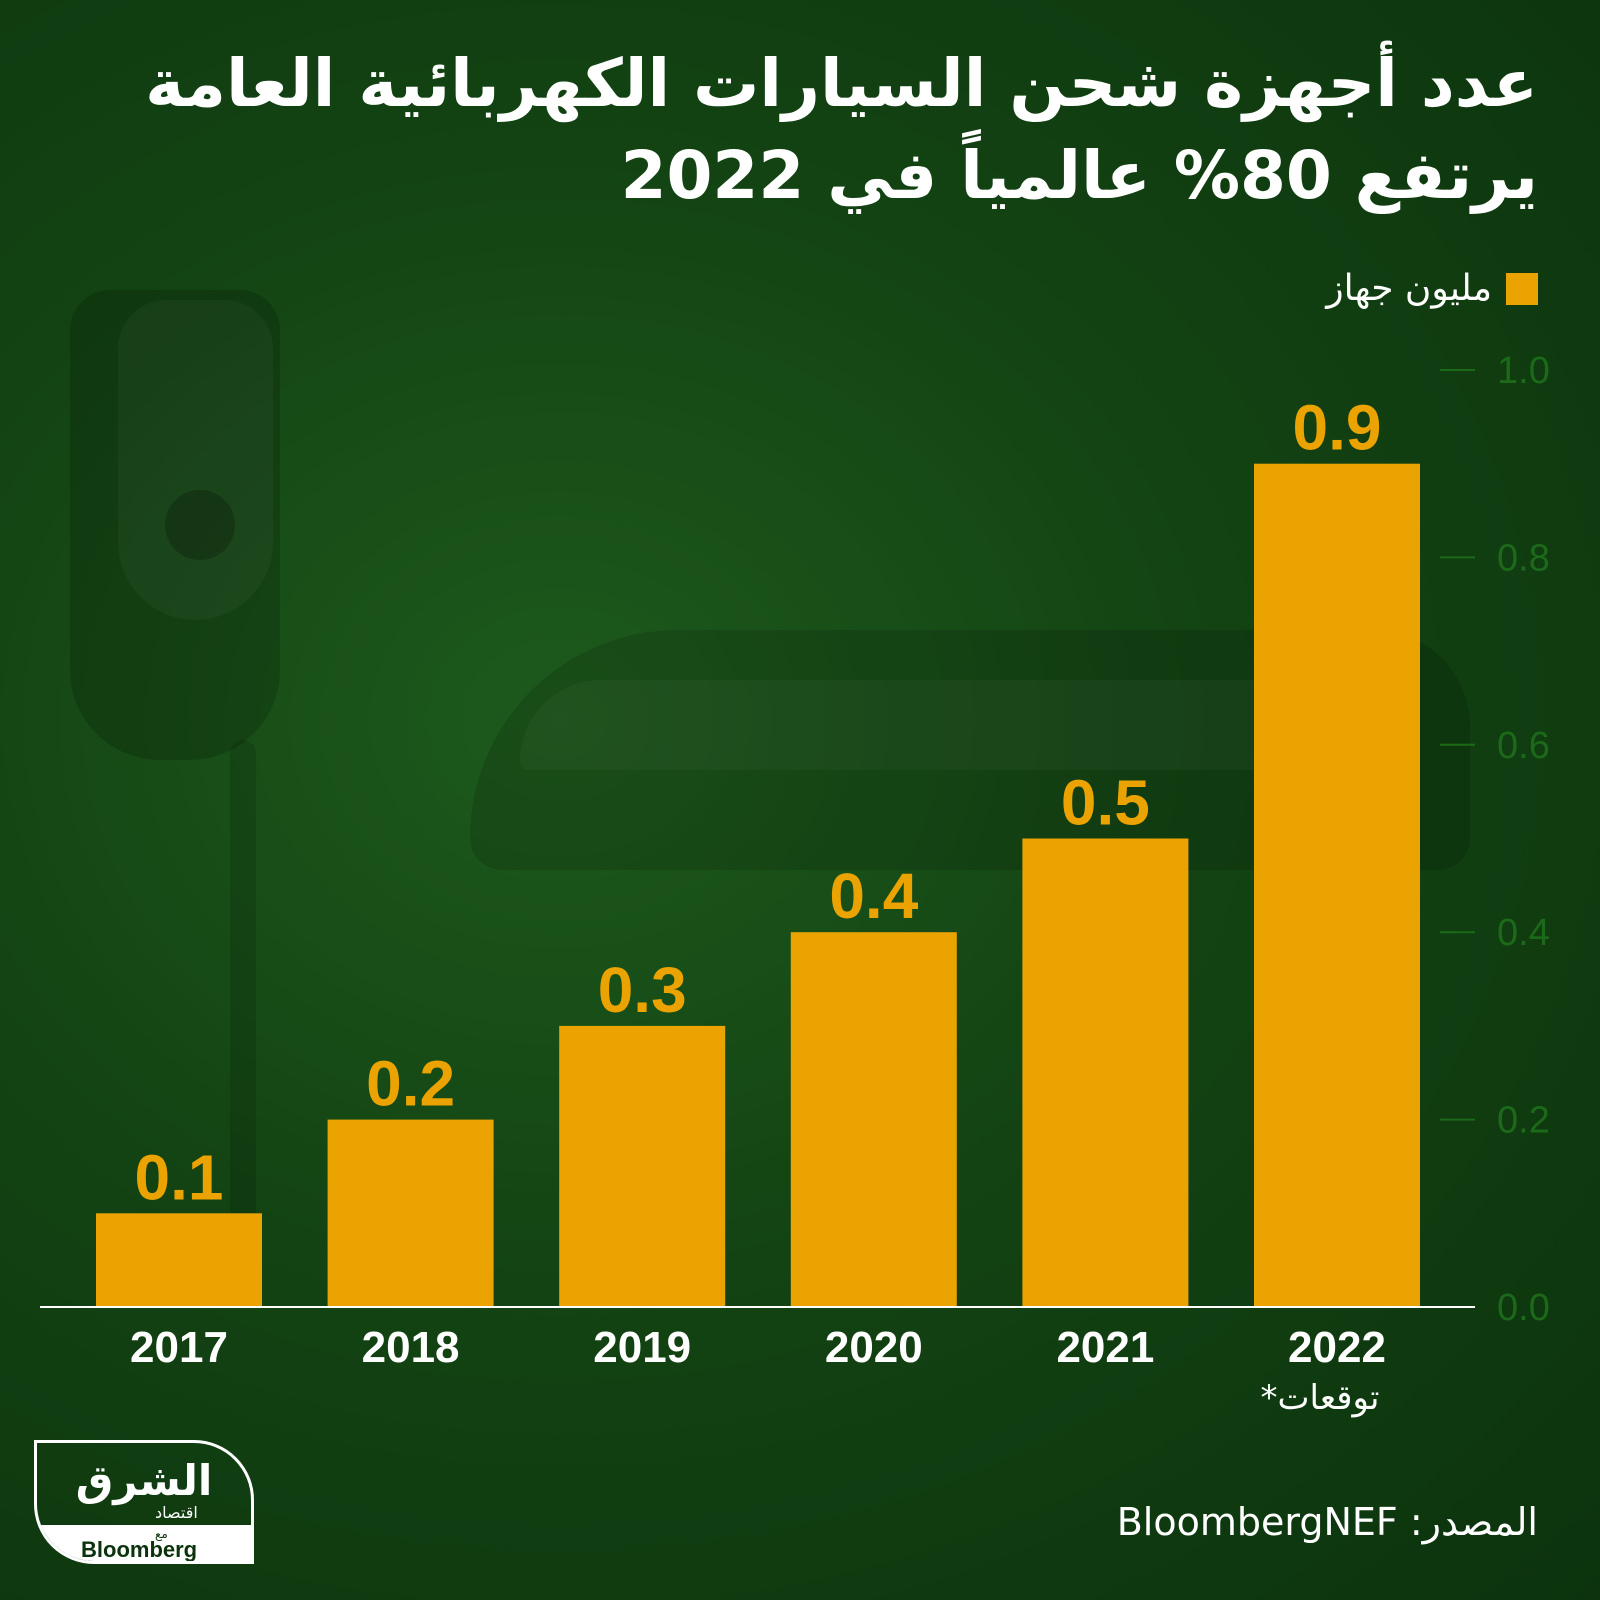 This screenshot has height=1600, width=1600. I want to click on logo-asharq-text: الشرق, so click(144, 1480).